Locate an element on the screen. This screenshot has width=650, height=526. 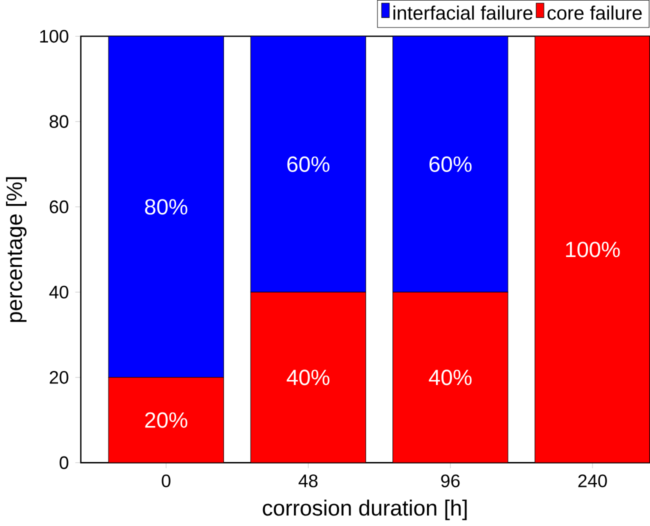
legend-label: interfacial failure is located at coordinates (462, 13).